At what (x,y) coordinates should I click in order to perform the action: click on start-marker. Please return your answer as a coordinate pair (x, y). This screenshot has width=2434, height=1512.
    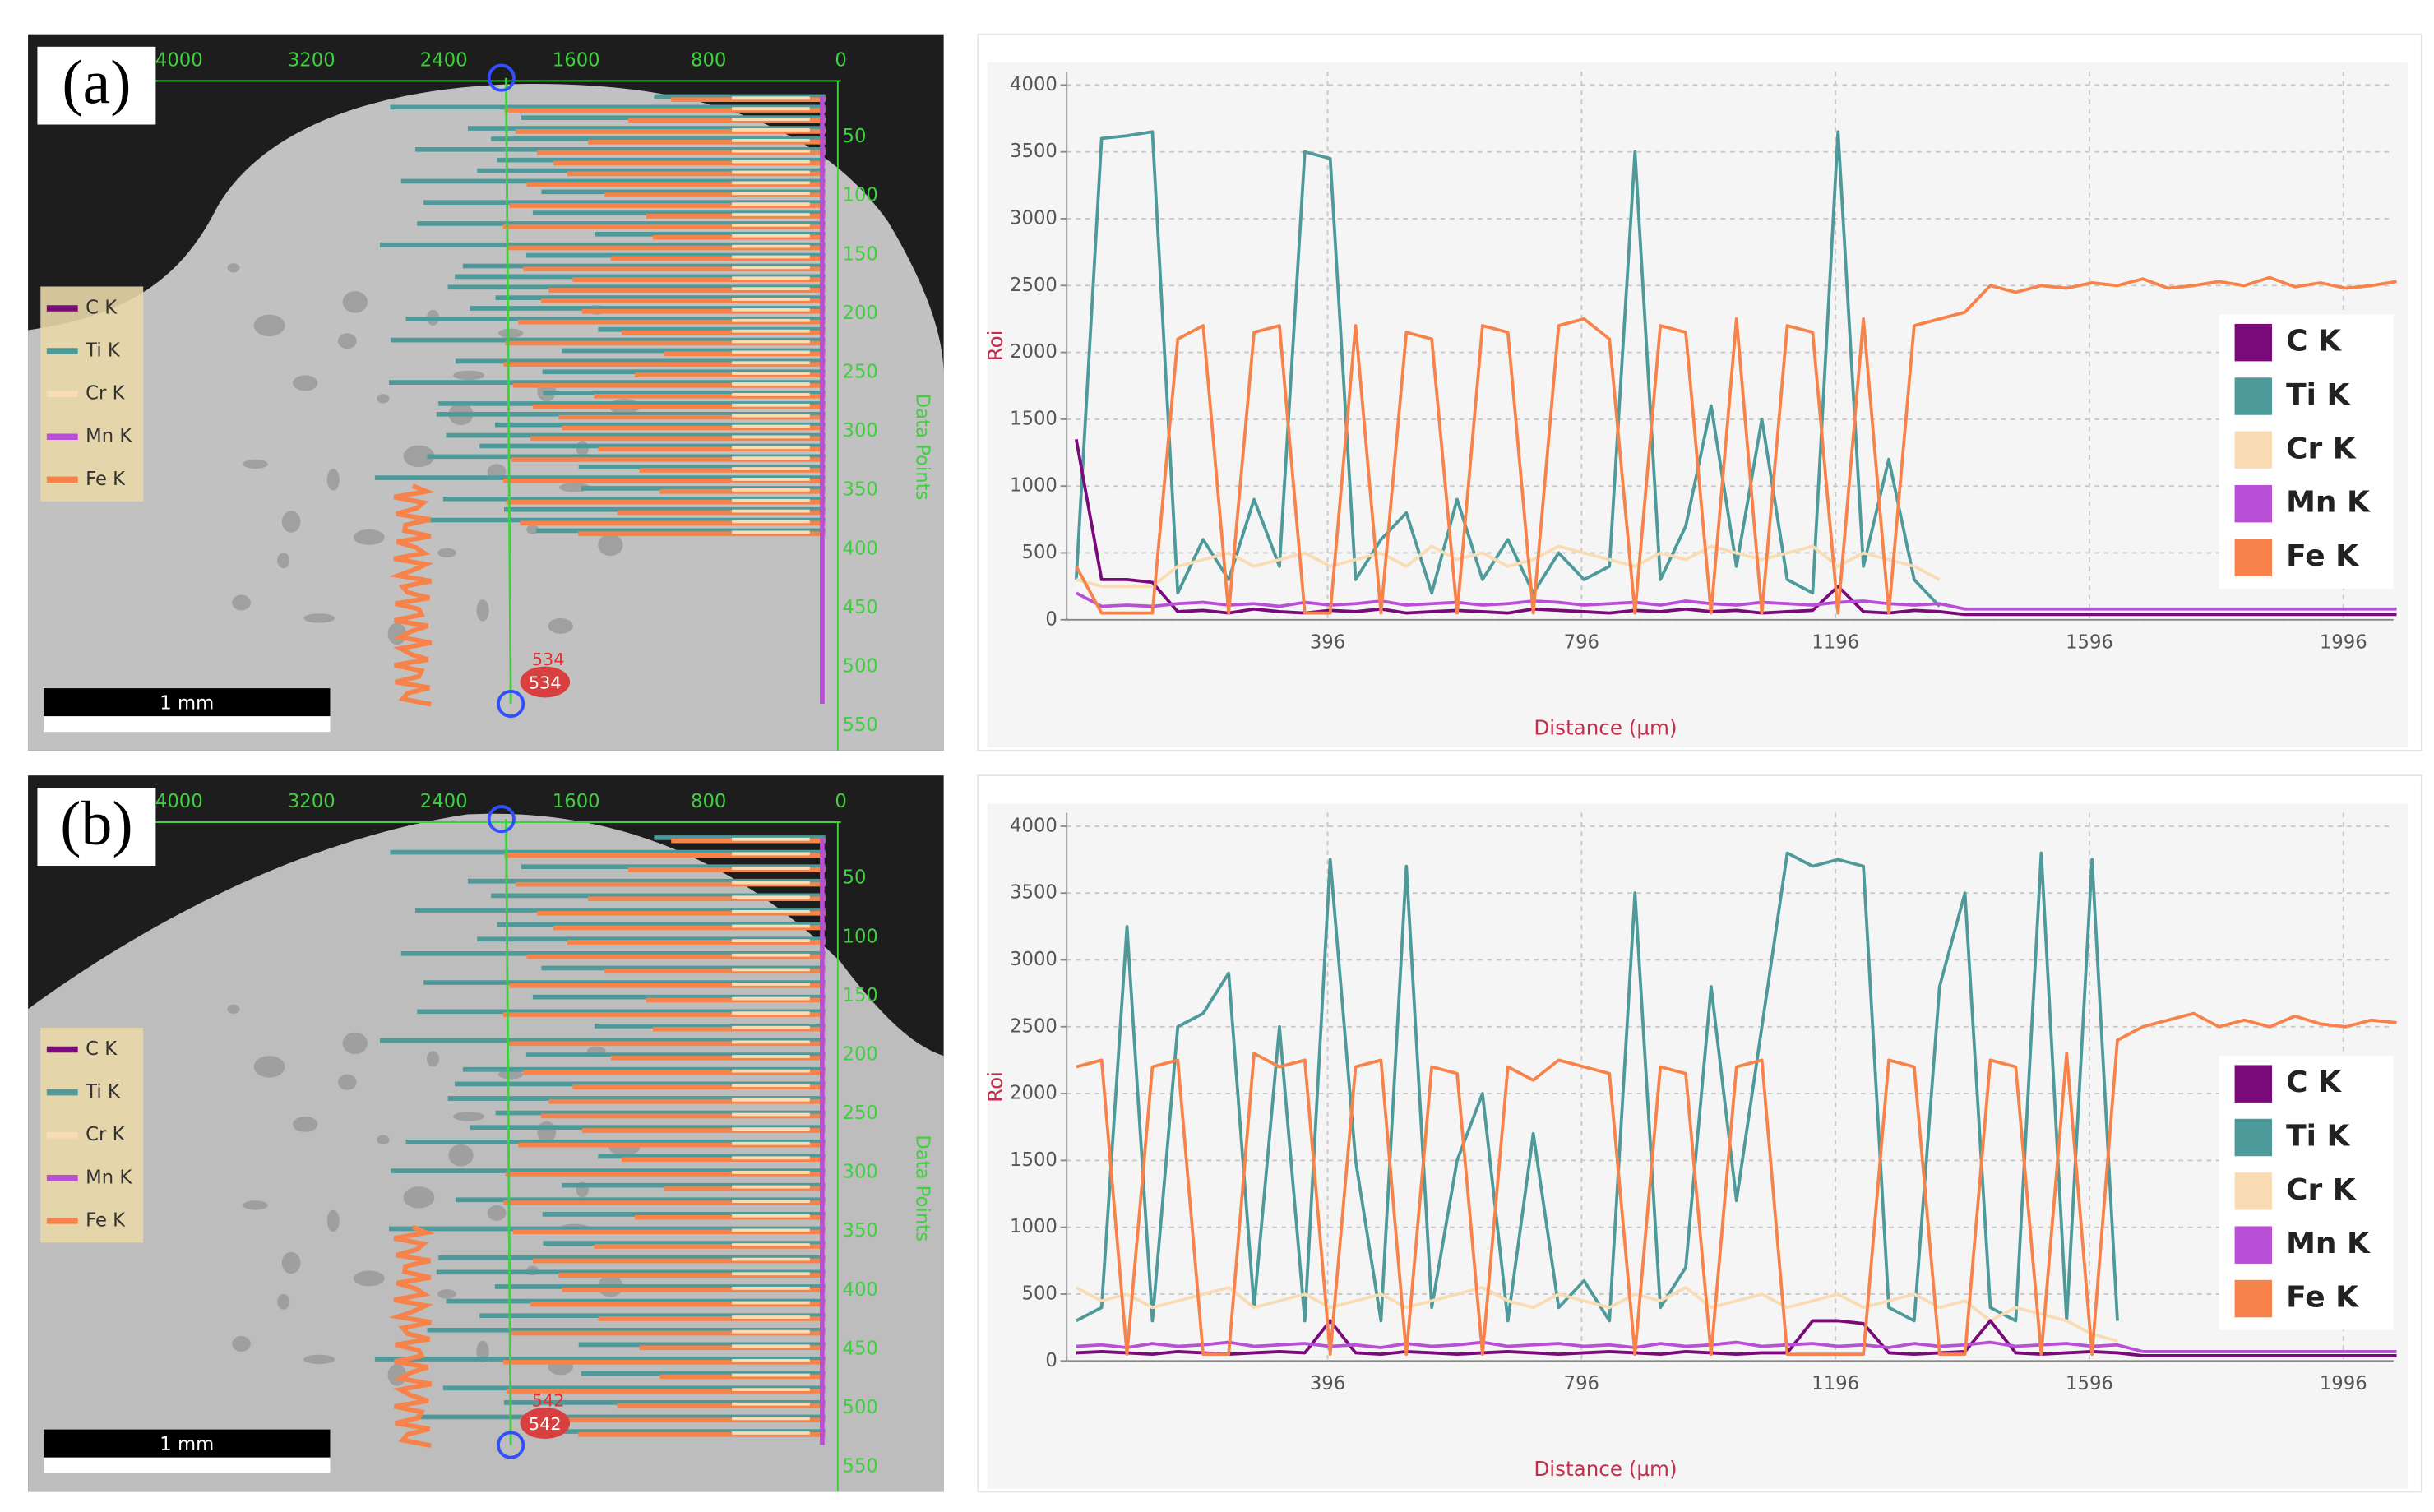
    Looking at the image, I should click on (501, 819).